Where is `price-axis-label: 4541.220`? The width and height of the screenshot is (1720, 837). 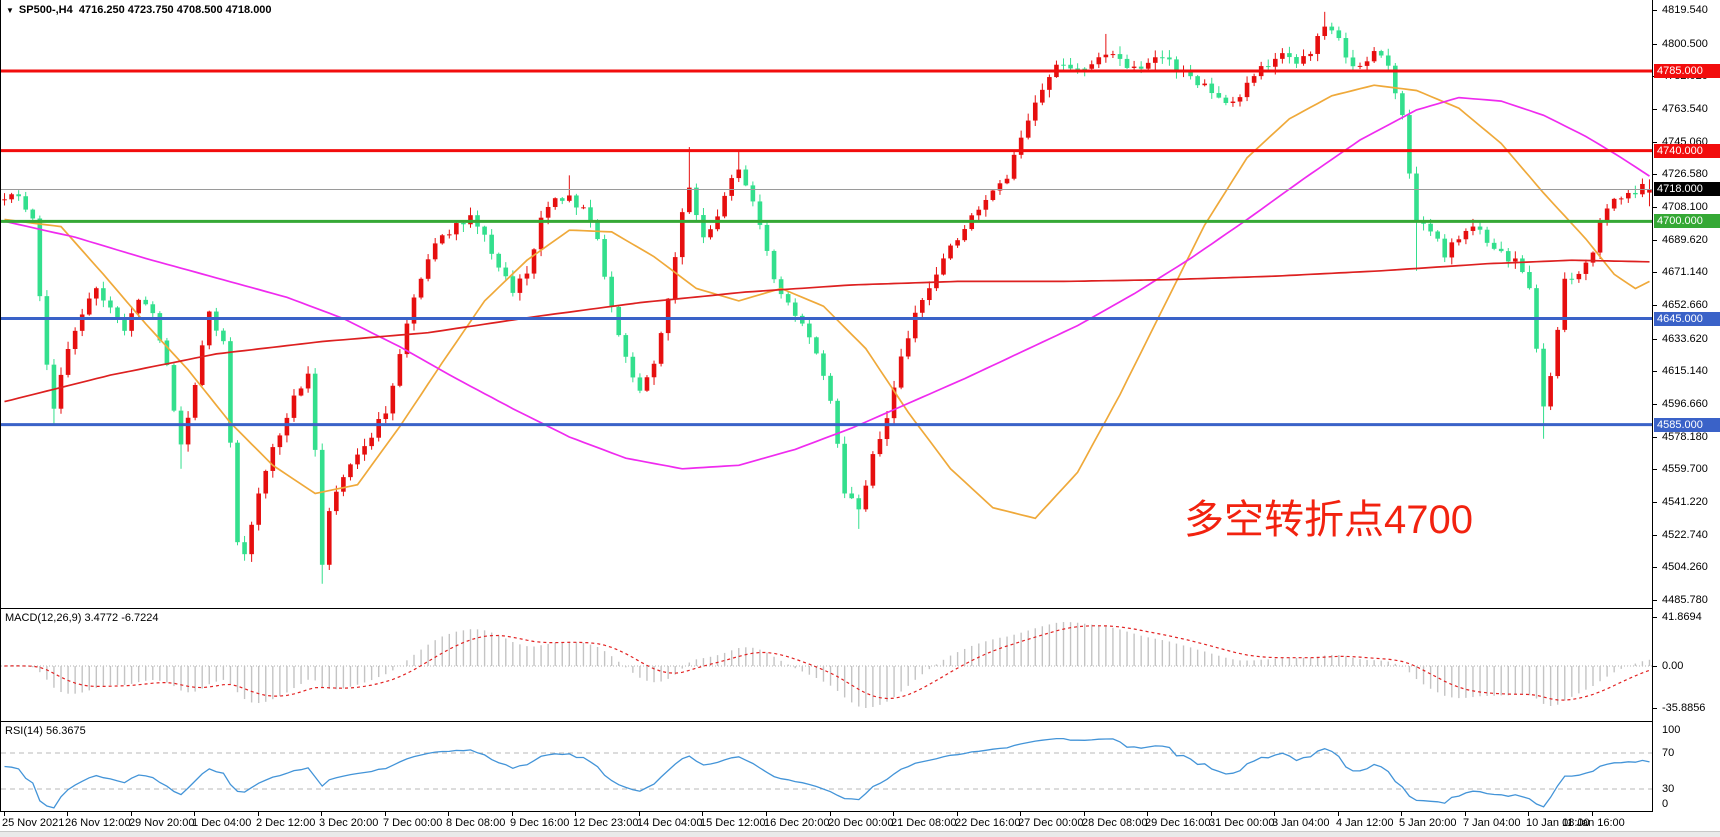 price-axis-label: 4541.220 is located at coordinates (1685, 502).